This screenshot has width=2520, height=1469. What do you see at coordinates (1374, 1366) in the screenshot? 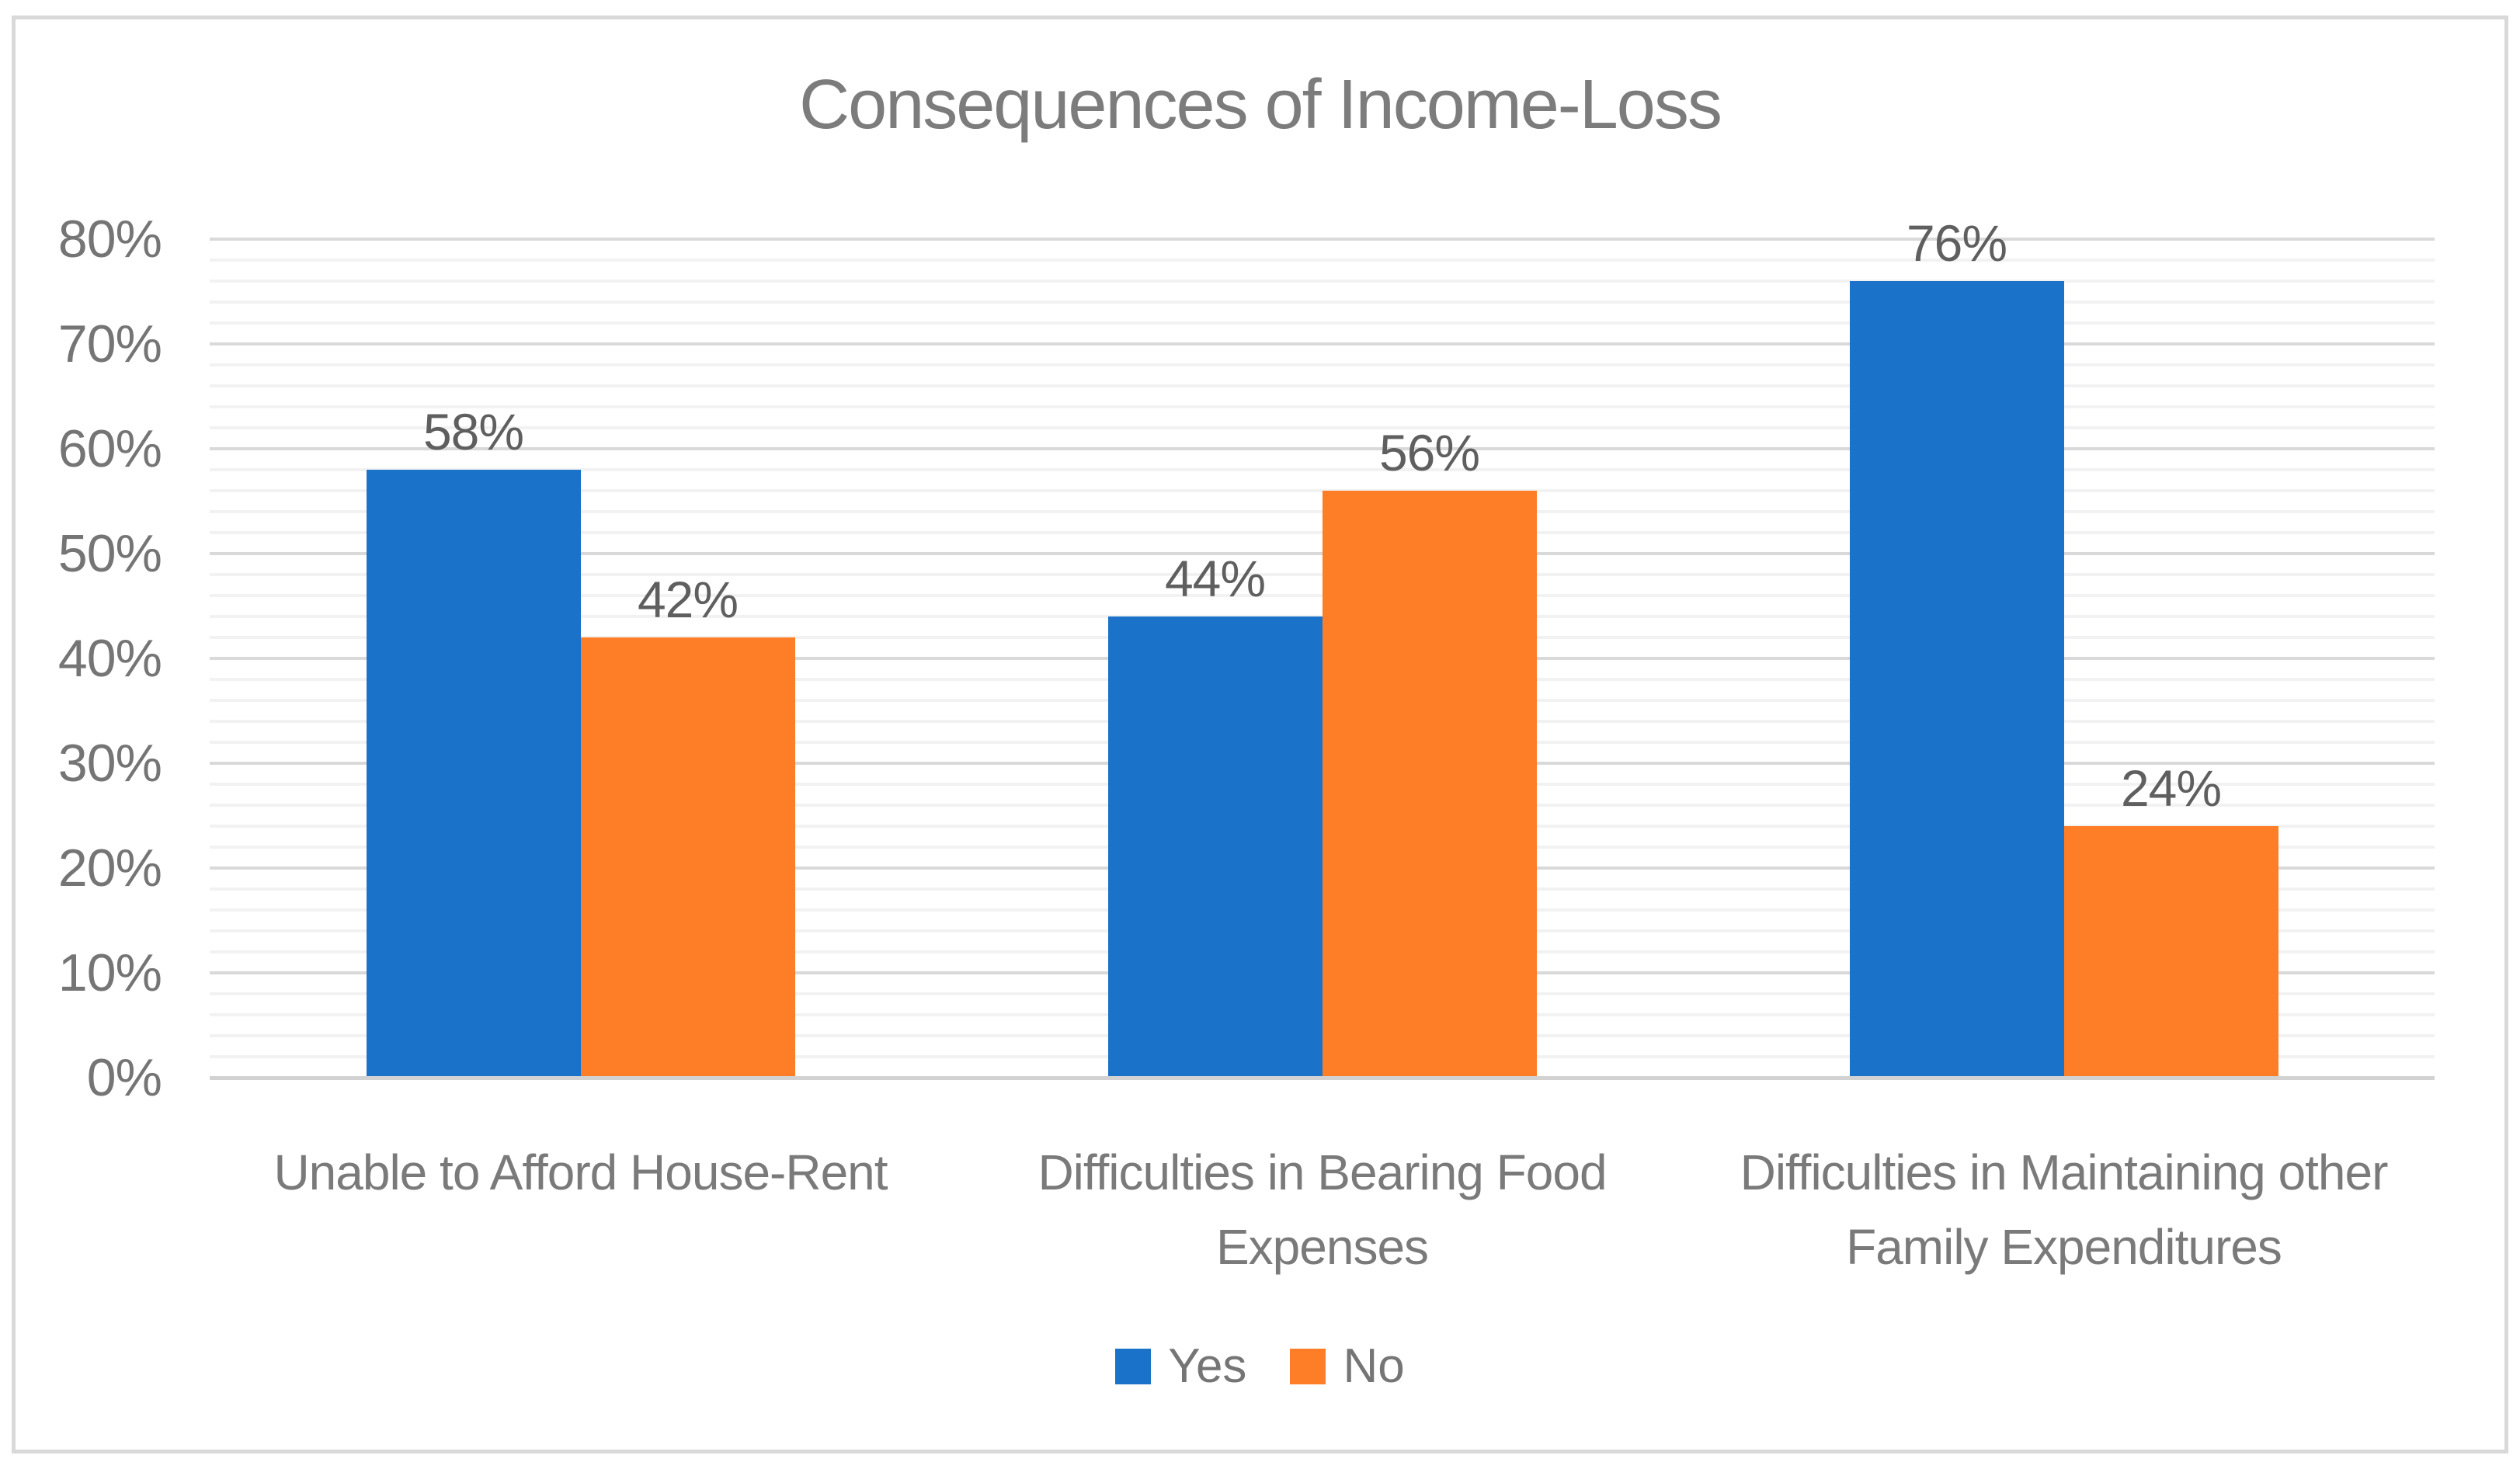
I see `legend-label-no: No` at bounding box center [1374, 1366].